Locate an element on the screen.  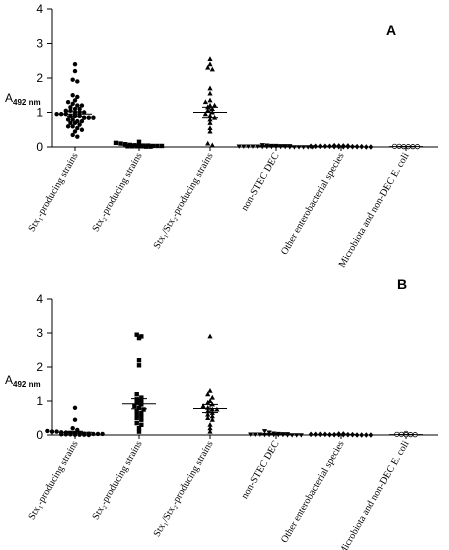
x-category-label: Other enterobacterial species is located at coordinates (313, 492).